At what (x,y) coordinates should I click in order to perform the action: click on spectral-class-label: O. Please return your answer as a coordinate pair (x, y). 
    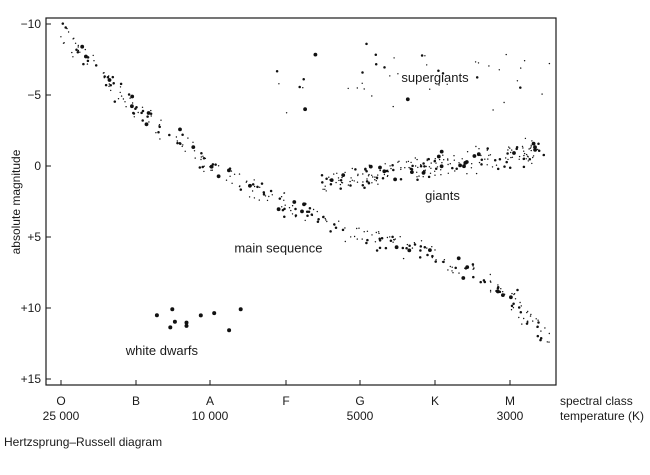
    Looking at the image, I should click on (60, 401).